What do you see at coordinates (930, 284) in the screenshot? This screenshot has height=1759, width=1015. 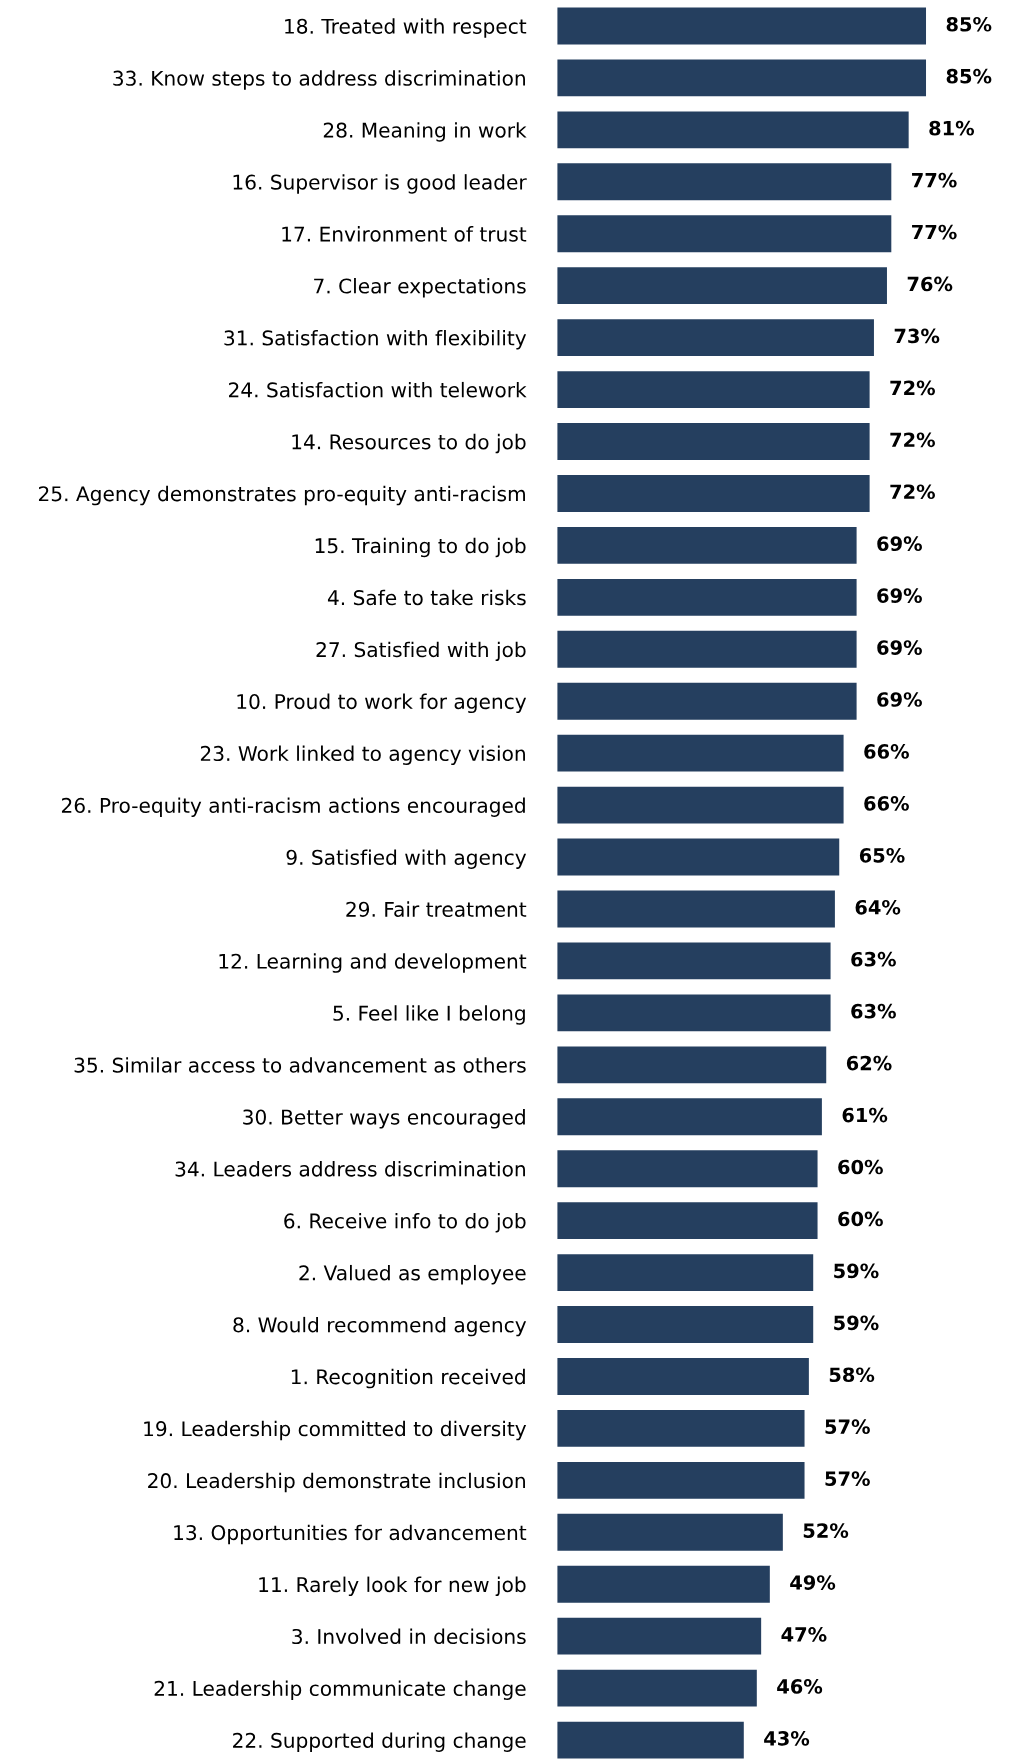 I see `data-label: 76%` at bounding box center [930, 284].